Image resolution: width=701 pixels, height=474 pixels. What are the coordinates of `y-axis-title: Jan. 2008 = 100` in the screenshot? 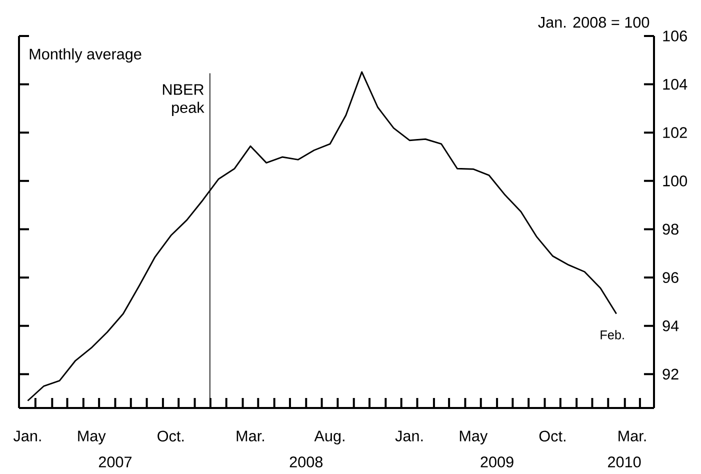 It's located at (594, 22).